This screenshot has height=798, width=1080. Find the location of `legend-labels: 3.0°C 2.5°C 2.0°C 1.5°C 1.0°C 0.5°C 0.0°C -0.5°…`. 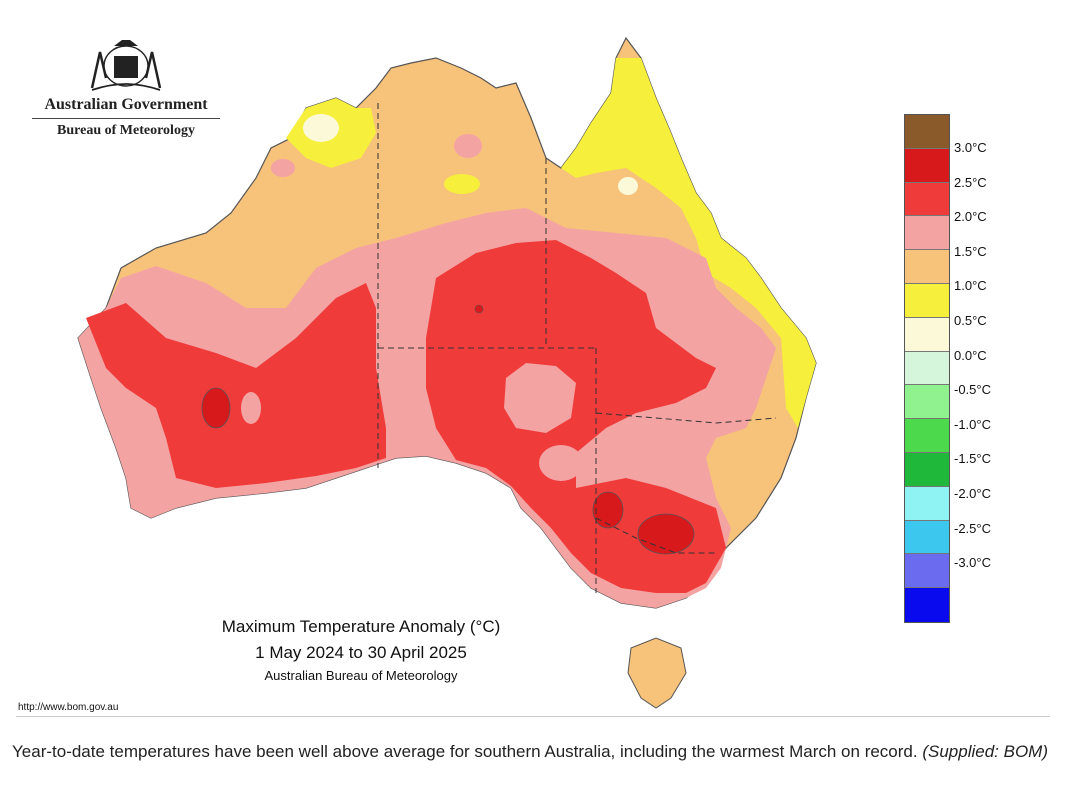

legend-labels: 3.0°C 2.5°C 2.0°C 1.5°C 1.0°C 0.5°C 0.0°C -0.5°… is located at coordinates (994, 365).